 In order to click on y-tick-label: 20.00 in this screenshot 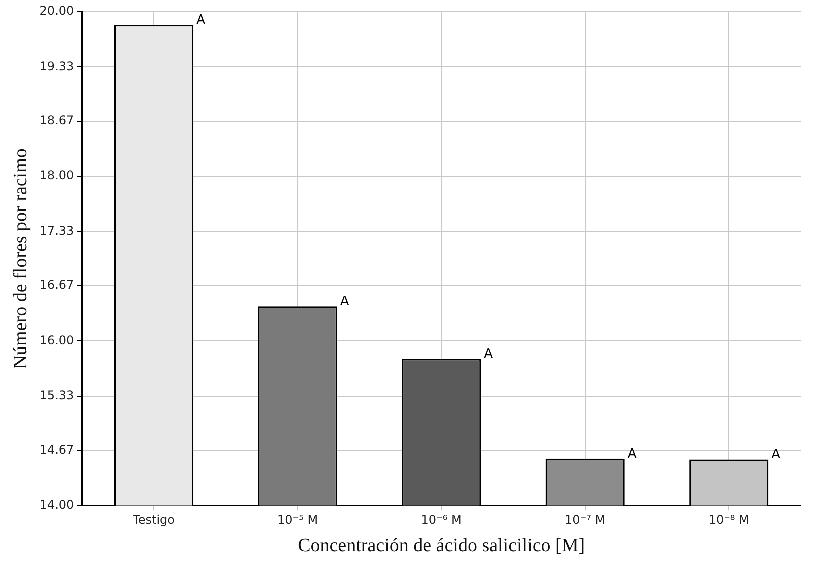, I will do `click(57, 11)`.